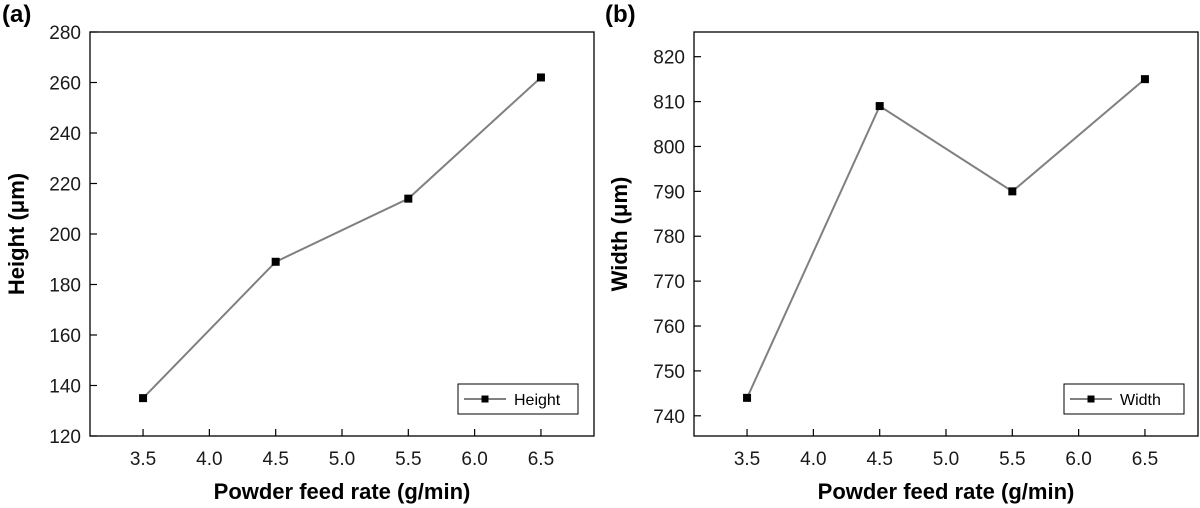  What do you see at coordinates (485, 399) in the screenshot?
I see `legend-marker-a` at bounding box center [485, 399].